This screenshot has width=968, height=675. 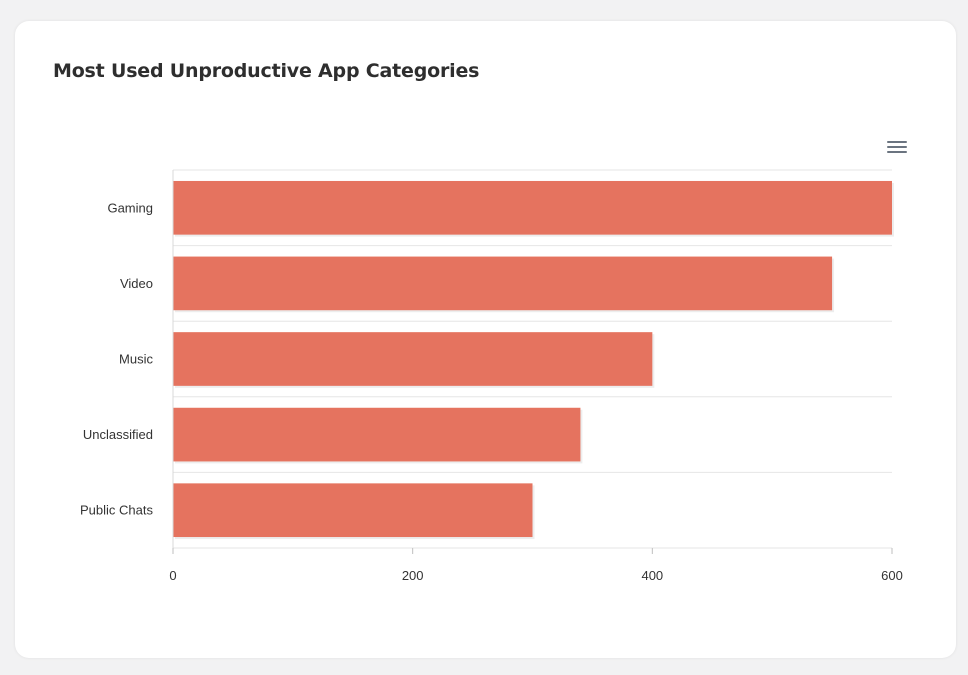 I want to click on x-tick-label: 0, so click(x=172, y=575).